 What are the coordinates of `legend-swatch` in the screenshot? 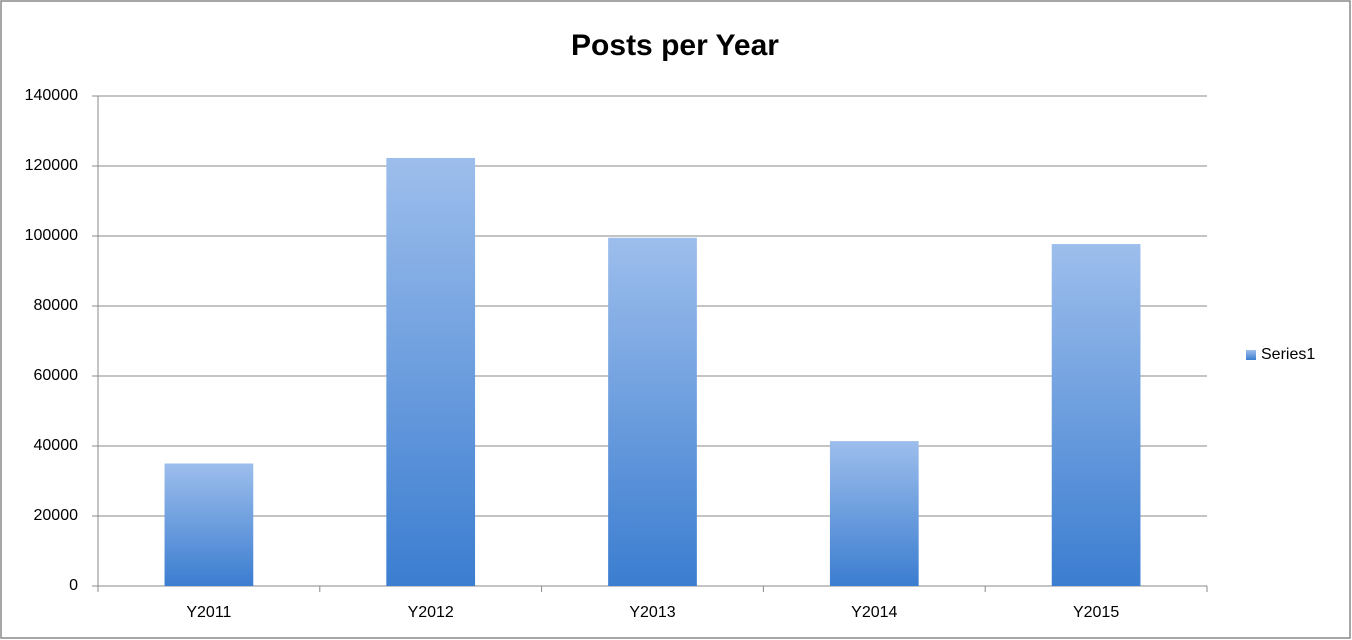 It's located at (1251, 355).